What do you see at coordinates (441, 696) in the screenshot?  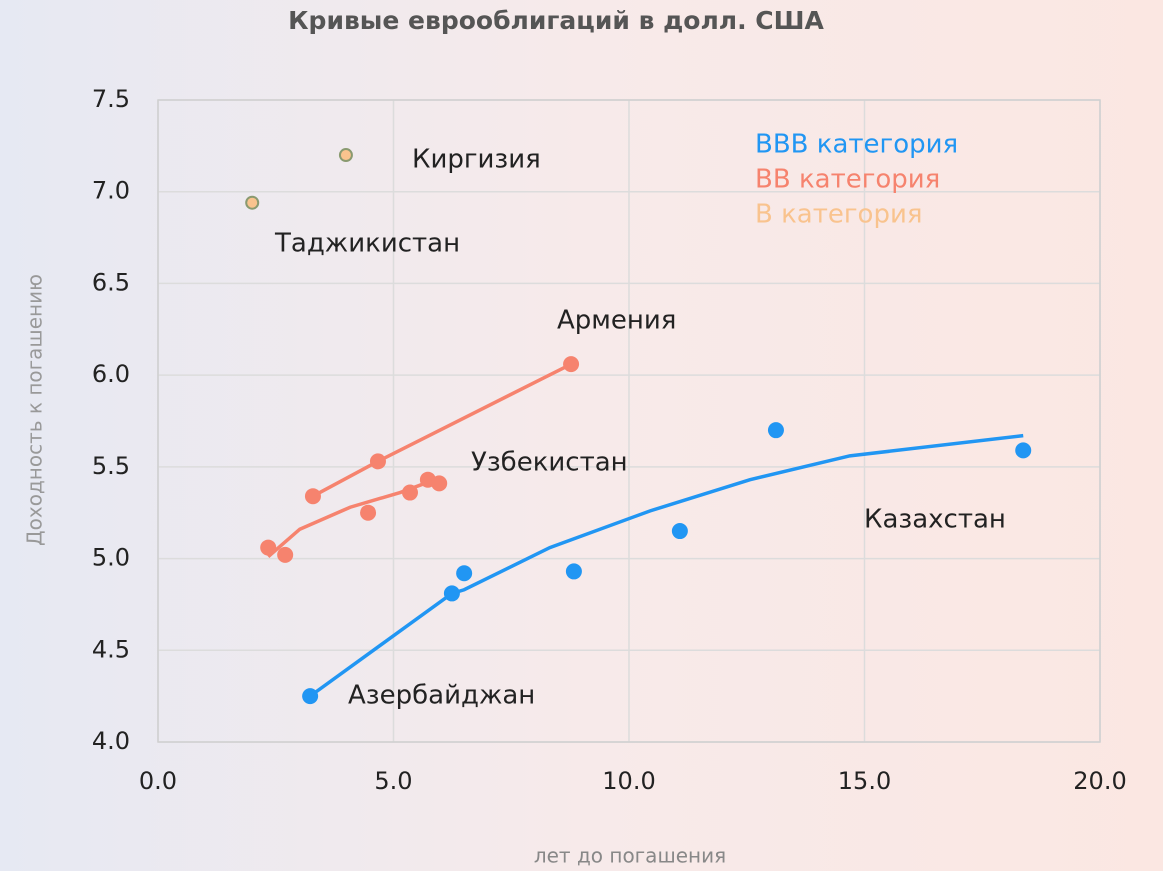 I see `annotation: Азербайджан` at bounding box center [441, 696].